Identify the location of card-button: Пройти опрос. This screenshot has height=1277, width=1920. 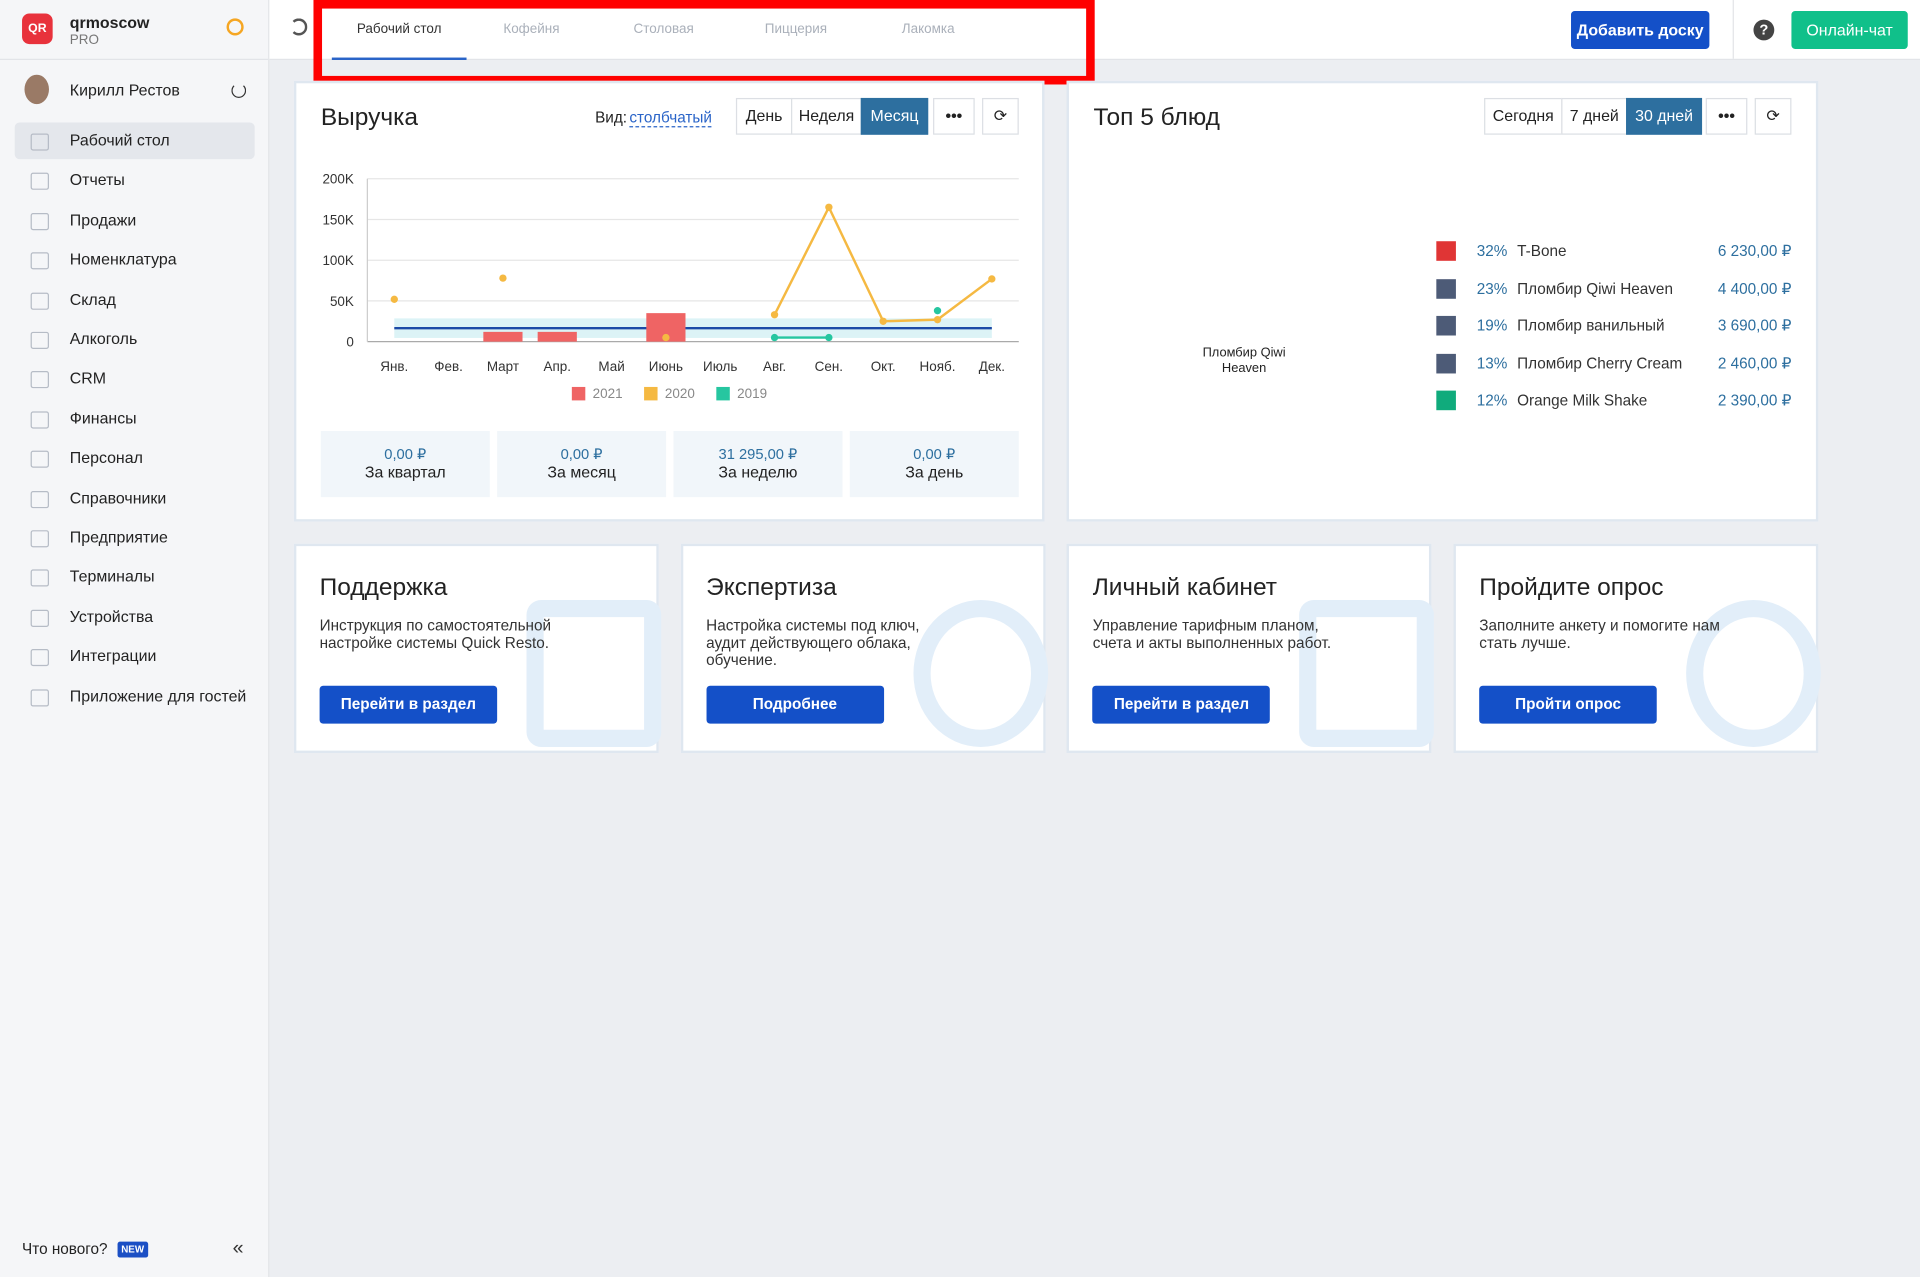
(1568, 704).